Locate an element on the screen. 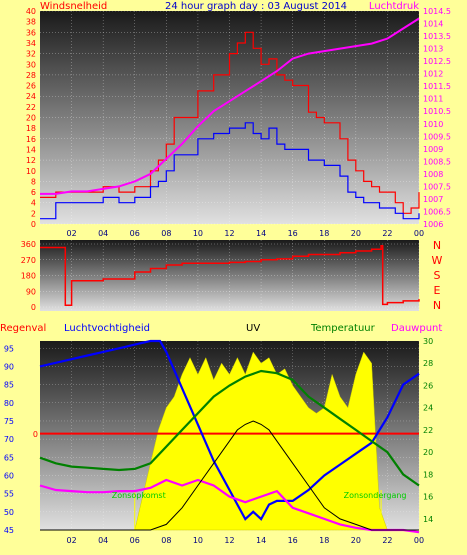  average-series is located at coordinates (230, 171).